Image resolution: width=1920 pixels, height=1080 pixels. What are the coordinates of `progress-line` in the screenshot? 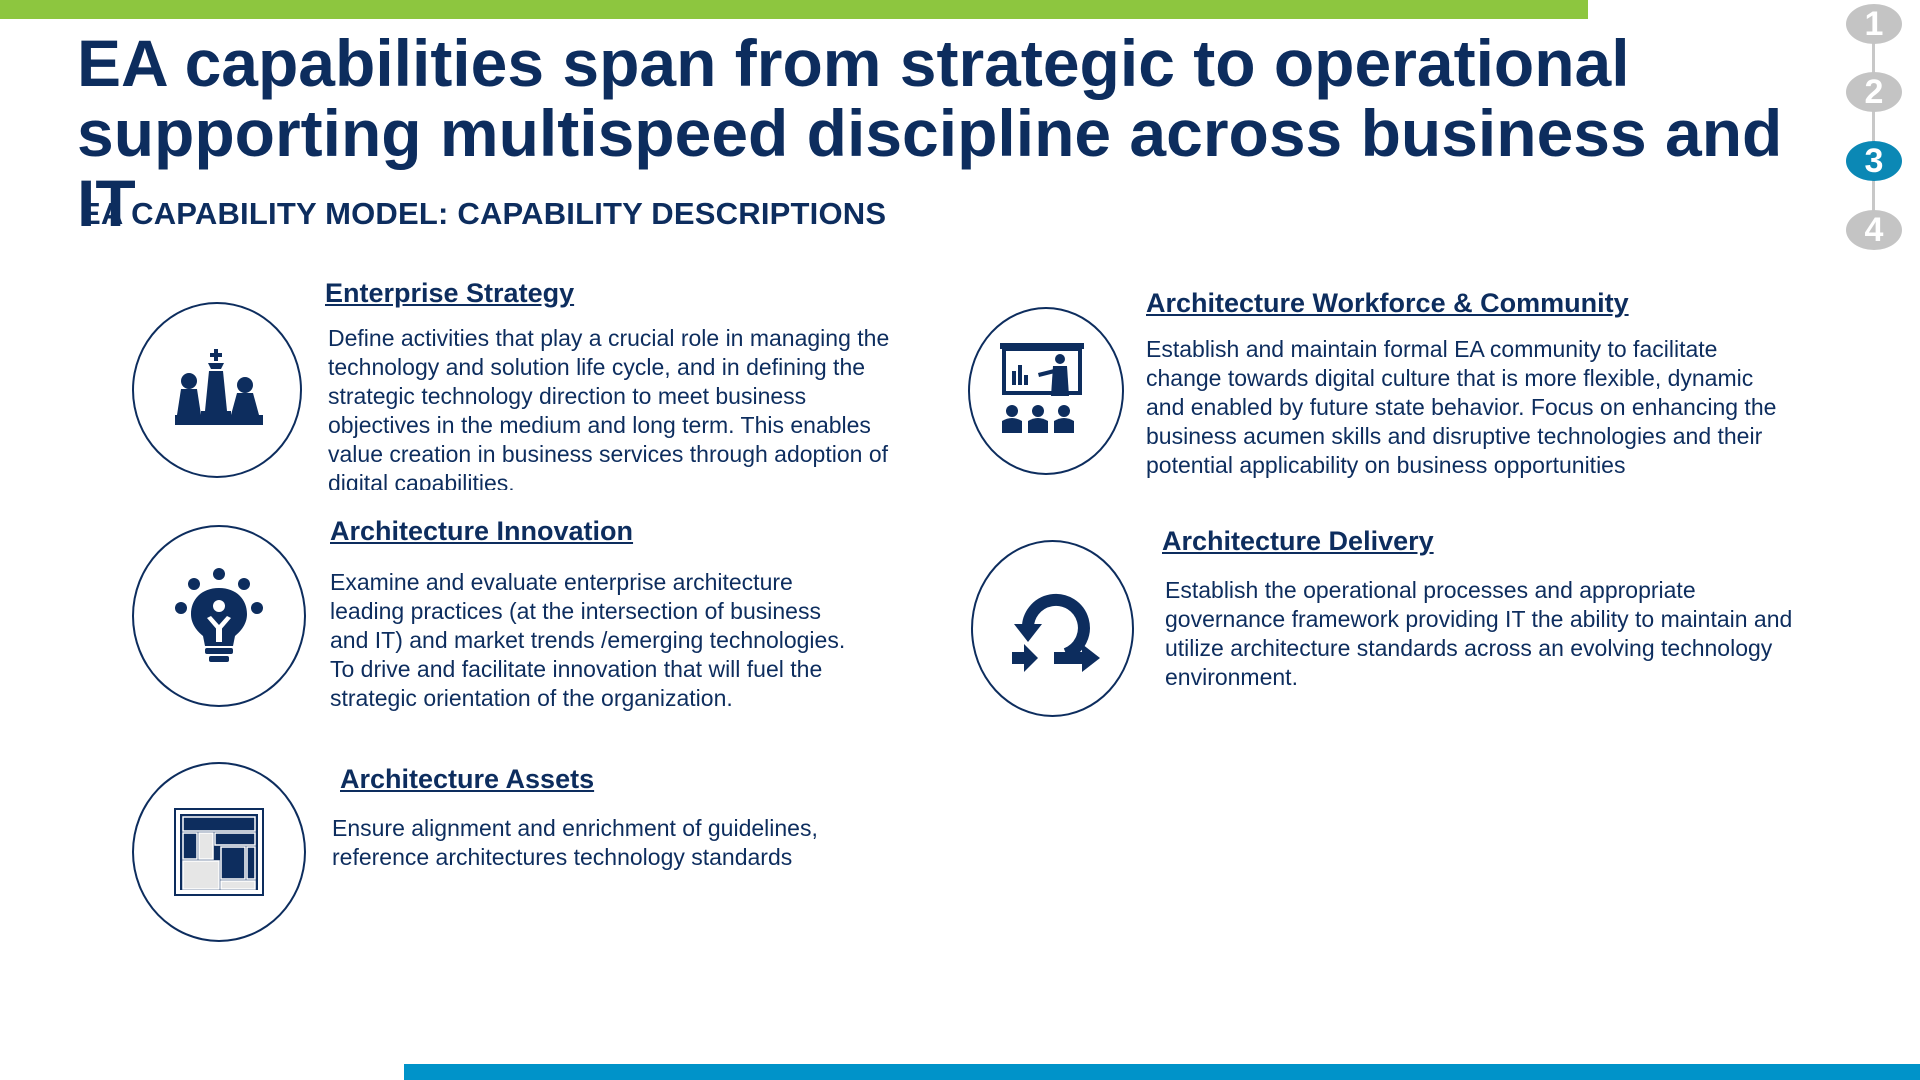 It's located at (1873, 125).